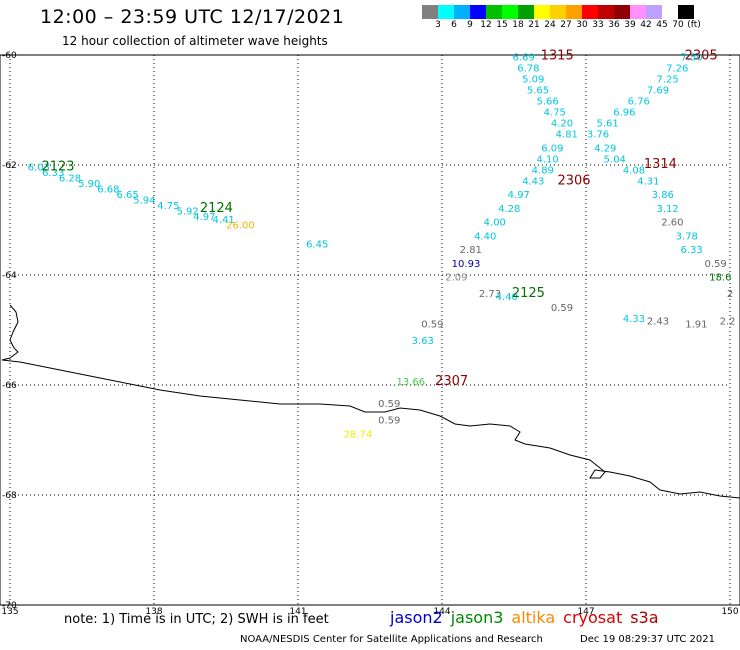  I want to click on wave-height-label: 6.69, so click(523, 58).